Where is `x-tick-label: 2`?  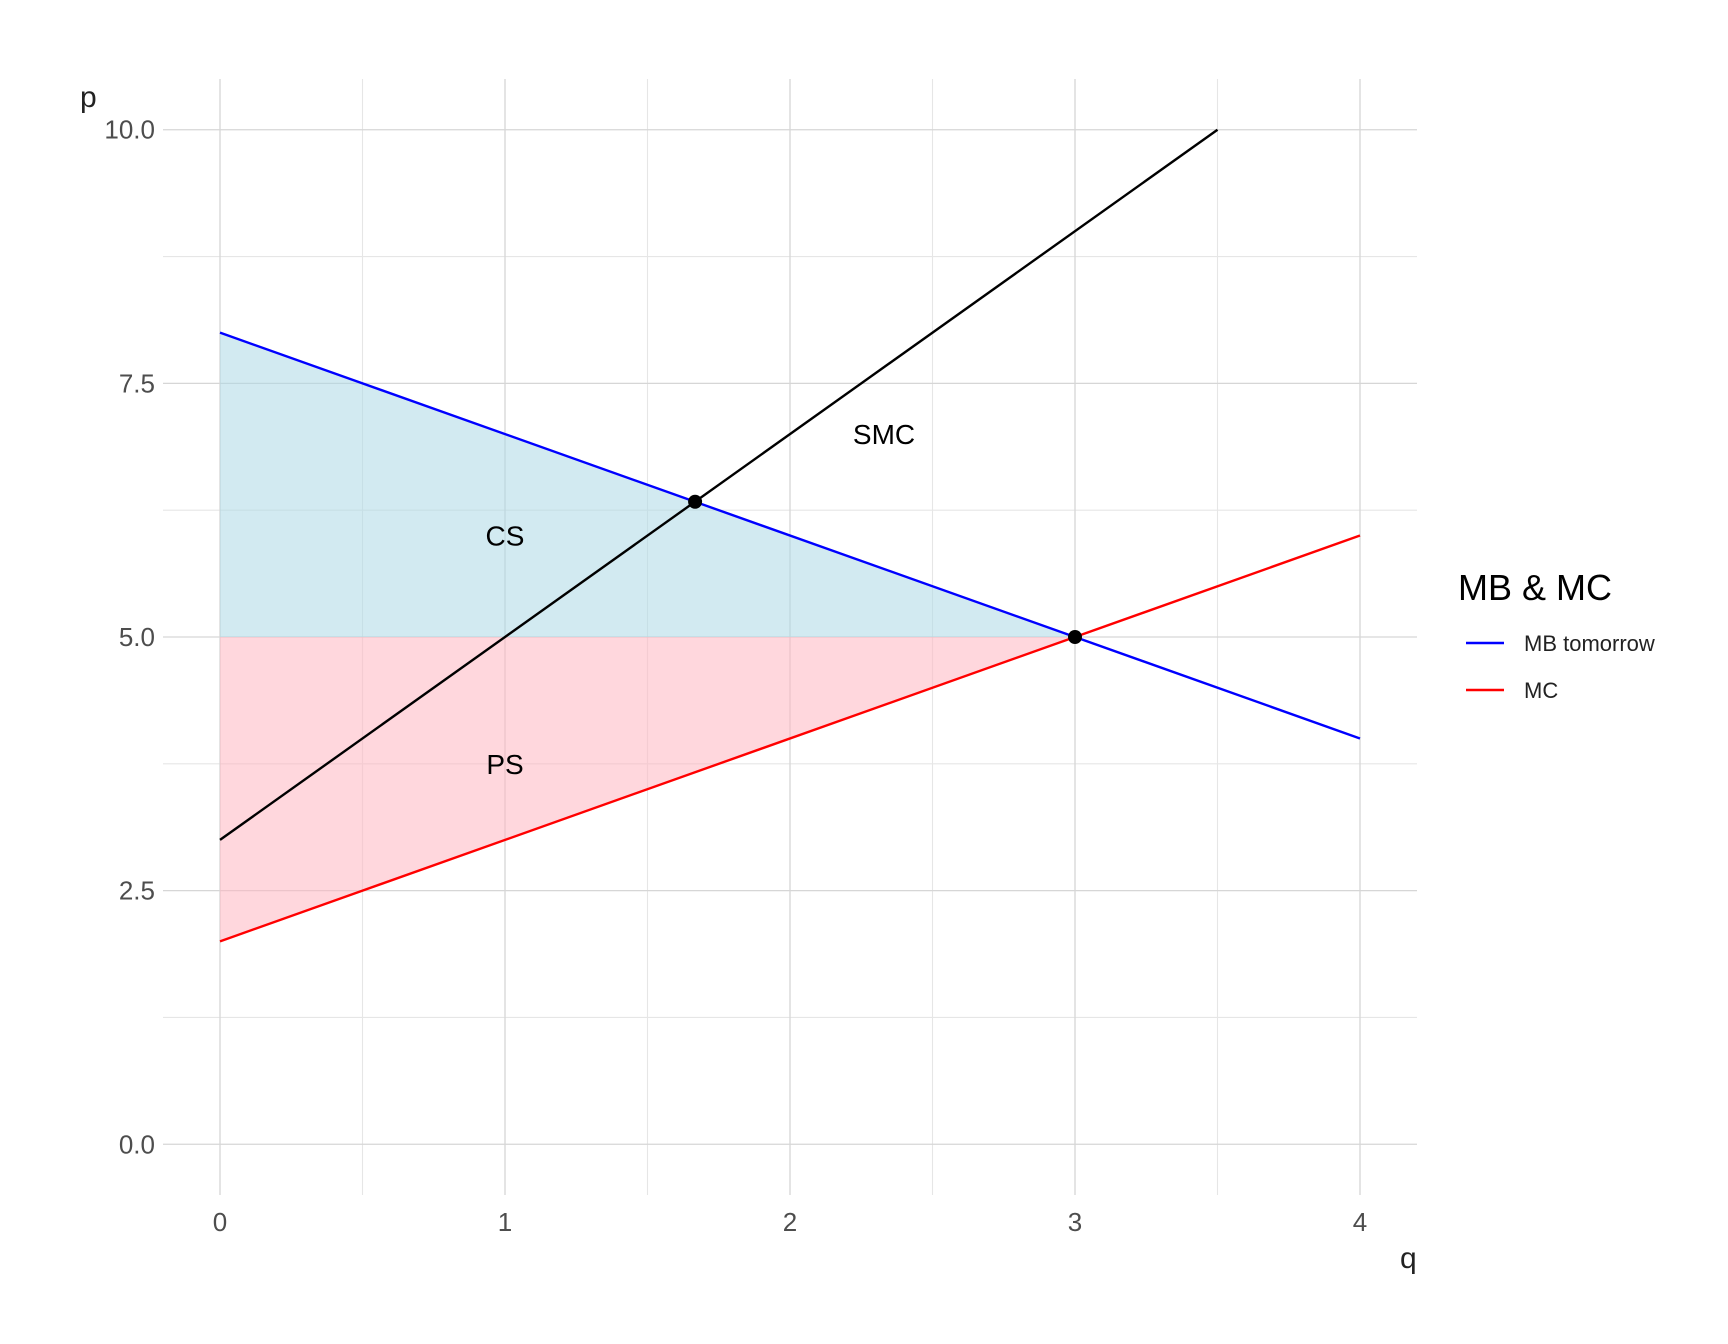 x-tick-label: 2 is located at coordinates (790, 1222).